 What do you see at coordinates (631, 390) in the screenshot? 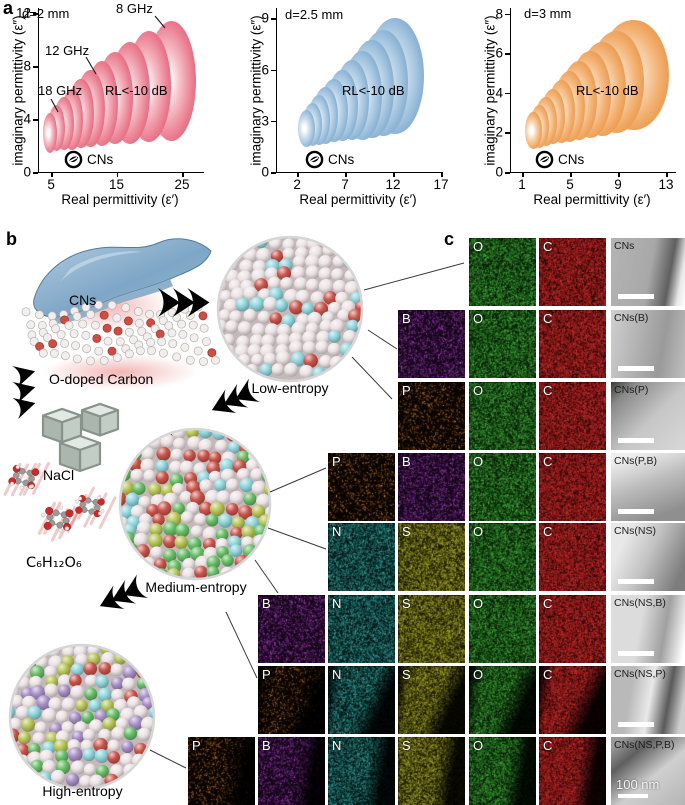
I see `tem-sample-label: CNs(P)` at bounding box center [631, 390].